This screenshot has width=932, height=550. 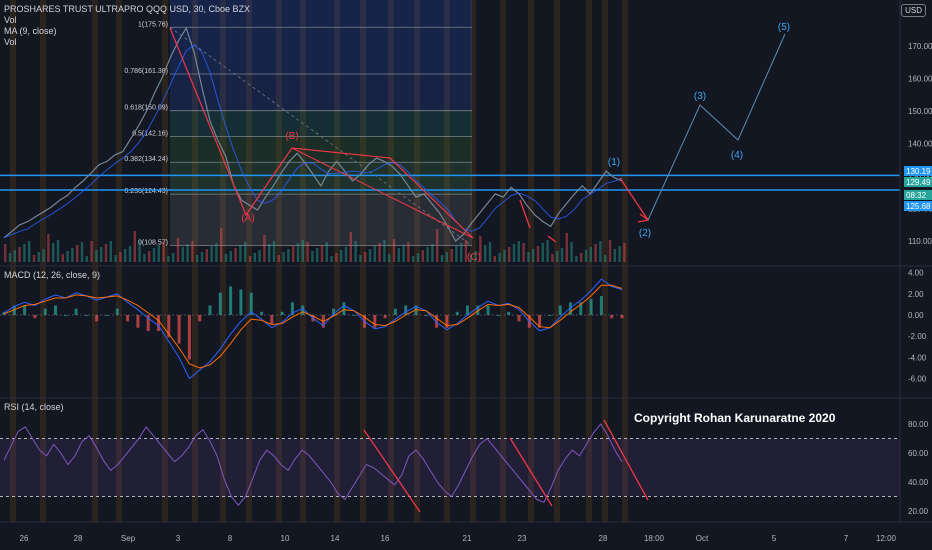 I want to click on macd-legend: MACD (12, 26, close, 9), so click(x=52, y=275).